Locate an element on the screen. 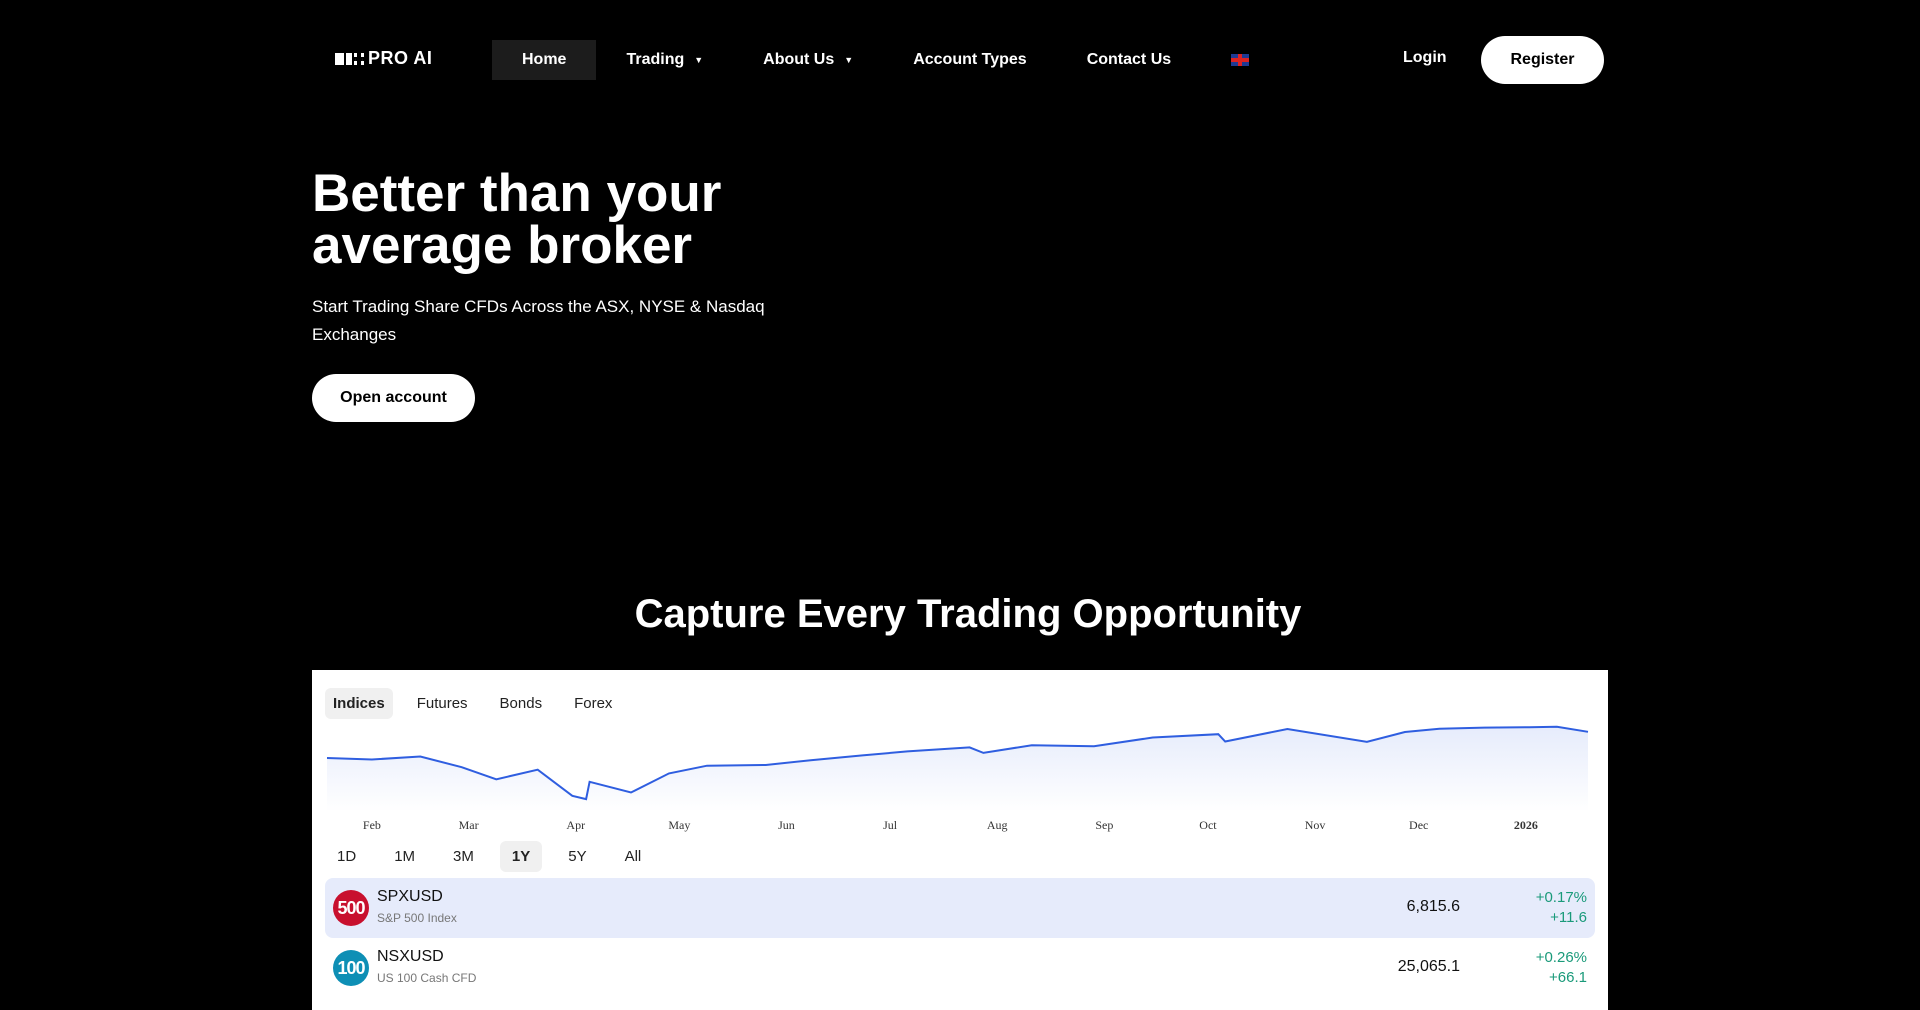  uk-flag-icon is located at coordinates (1240, 60).